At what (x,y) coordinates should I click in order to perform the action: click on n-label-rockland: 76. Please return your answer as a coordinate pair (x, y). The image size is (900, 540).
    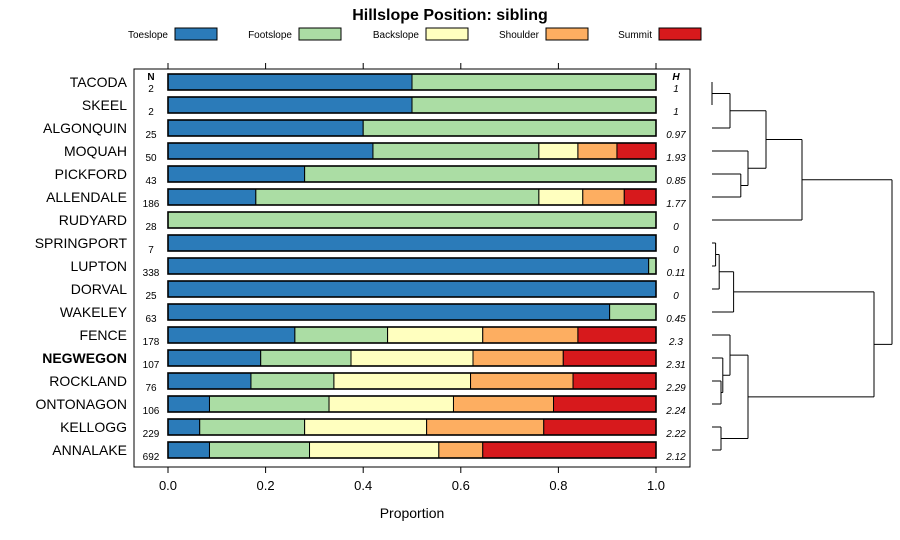
    Looking at the image, I should click on (151, 388).